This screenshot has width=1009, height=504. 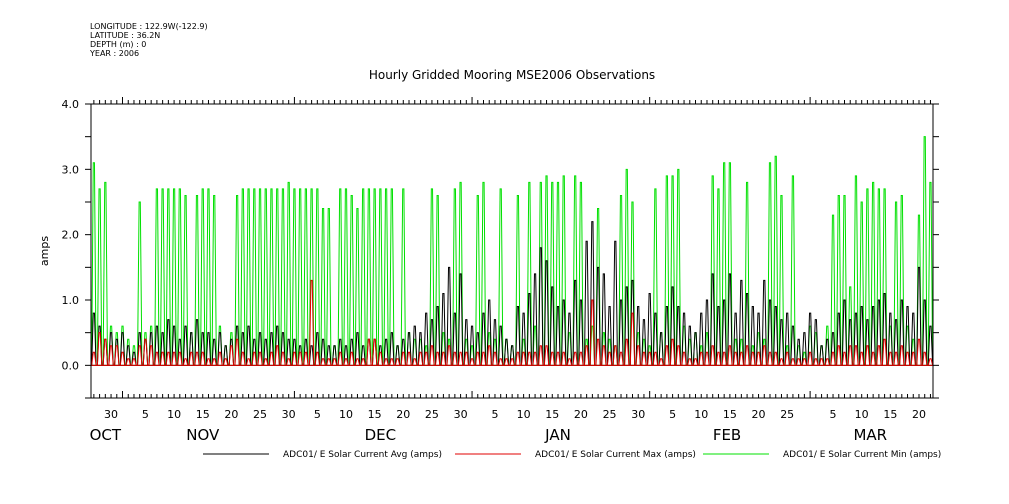 I want to click on y-tick-label: 0.0, so click(x=71, y=365).